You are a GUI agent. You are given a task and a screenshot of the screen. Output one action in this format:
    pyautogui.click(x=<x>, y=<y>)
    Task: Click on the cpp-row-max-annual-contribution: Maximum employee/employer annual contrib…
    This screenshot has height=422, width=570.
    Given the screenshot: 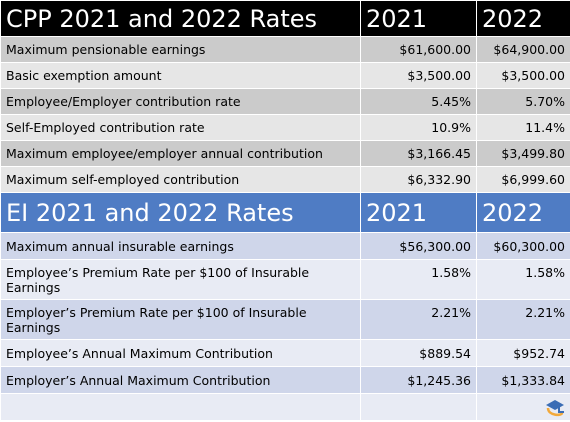 What is the action you would take?
    pyautogui.click(x=285, y=153)
    